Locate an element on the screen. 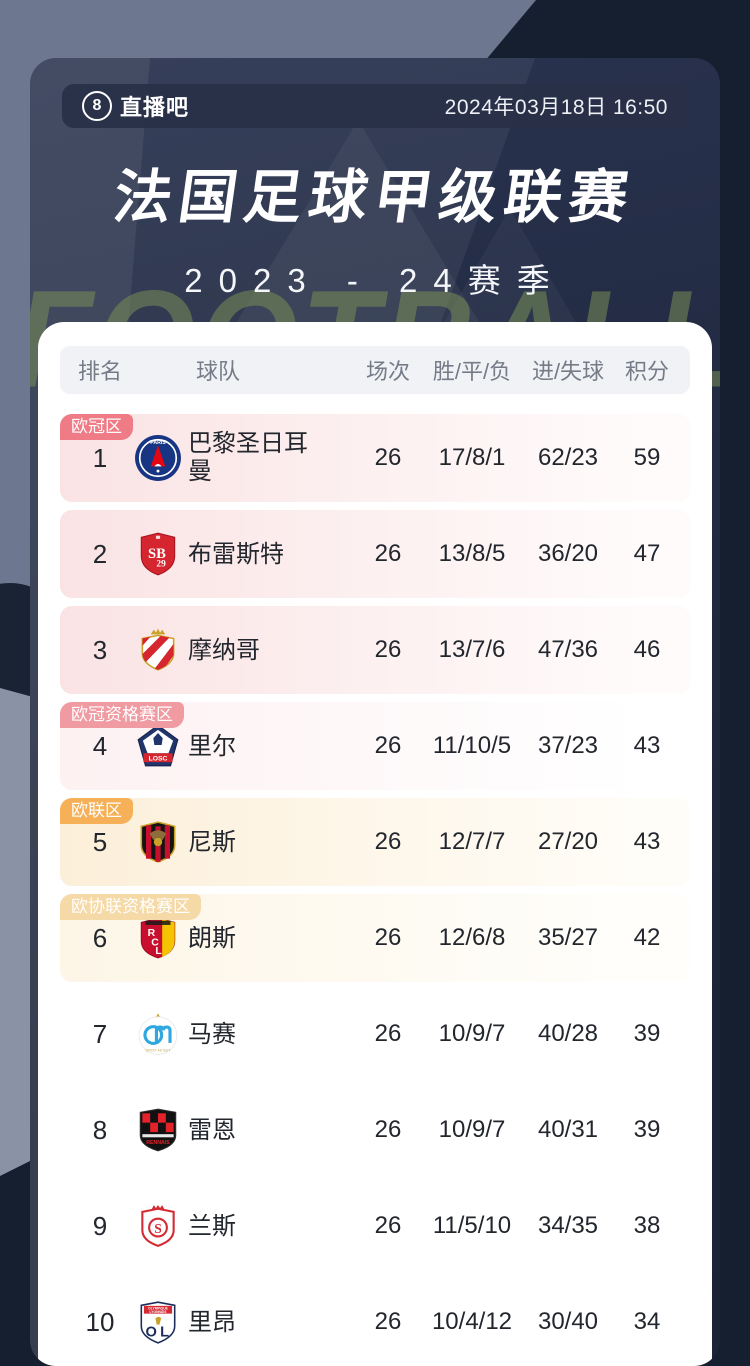  team-name-cell: 巴黎圣日耳曼 is located at coordinates (270, 457).